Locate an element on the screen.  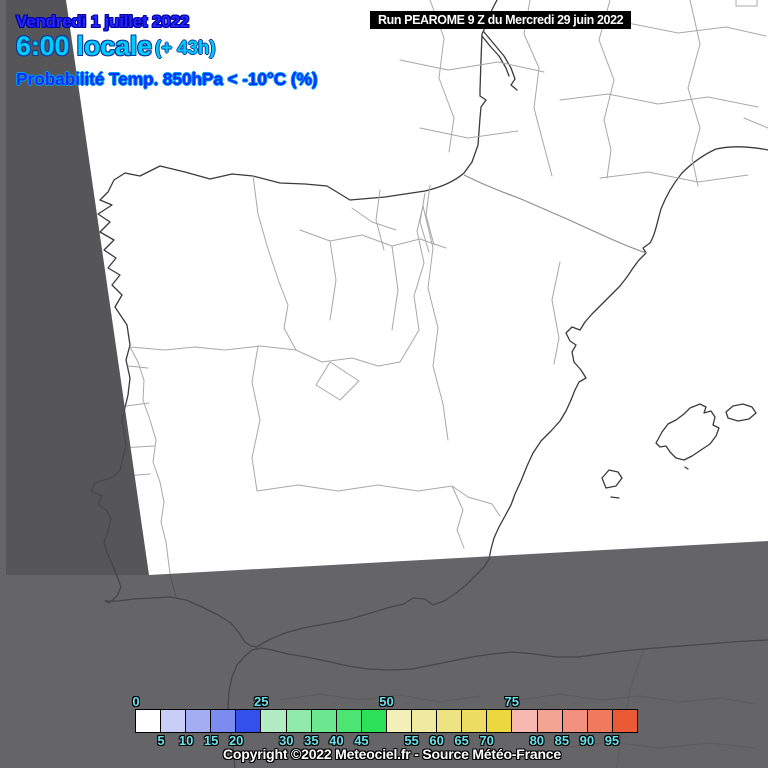
legend-tick-label: 25 is located at coordinates (261, 701).